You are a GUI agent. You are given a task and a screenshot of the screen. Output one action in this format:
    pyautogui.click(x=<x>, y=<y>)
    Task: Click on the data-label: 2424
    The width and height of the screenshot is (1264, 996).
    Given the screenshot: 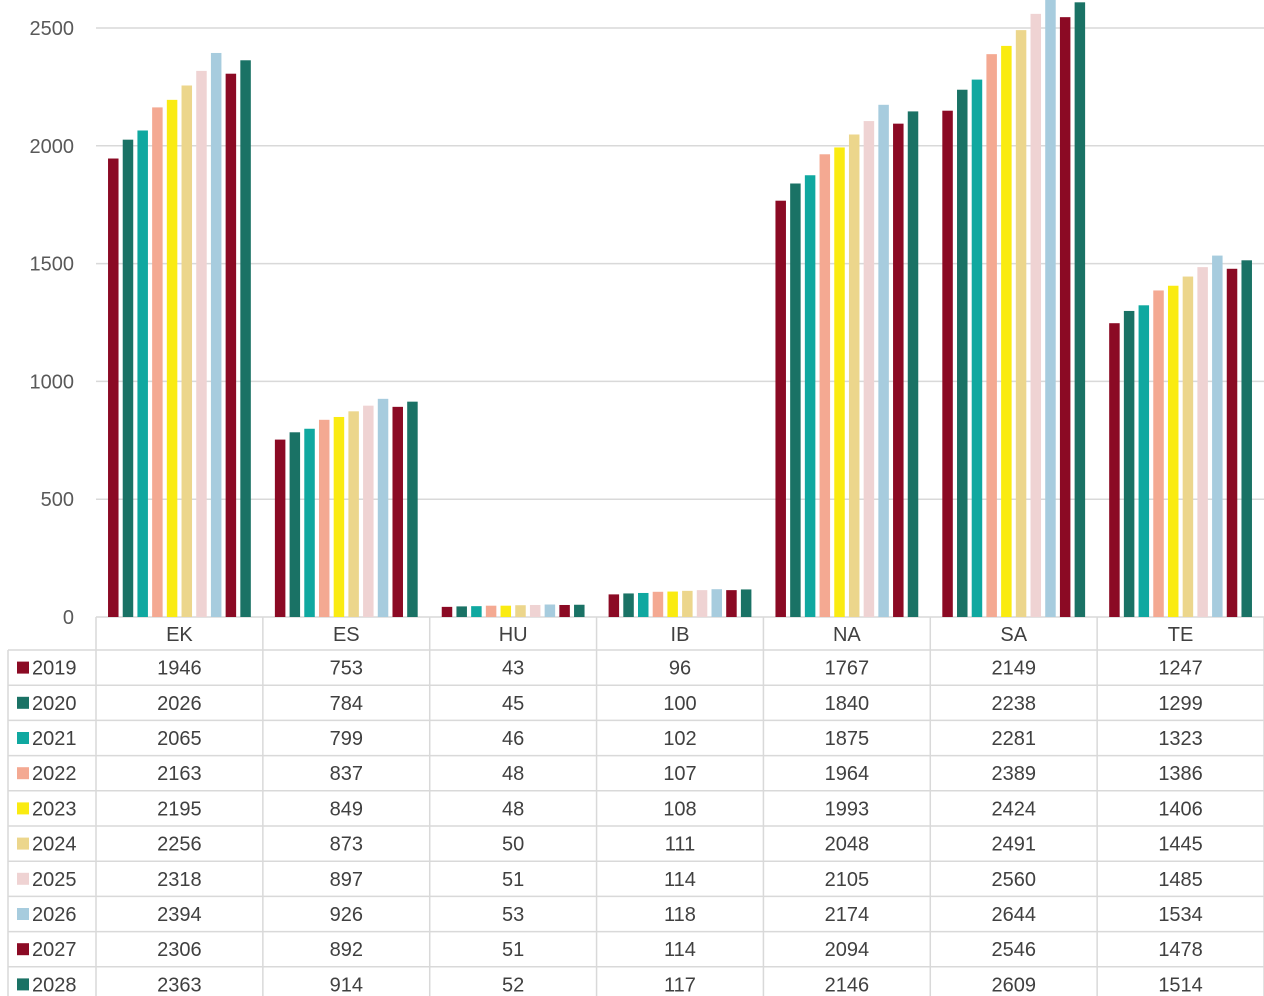 What is the action you would take?
    pyautogui.click(x=1013, y=809)
    